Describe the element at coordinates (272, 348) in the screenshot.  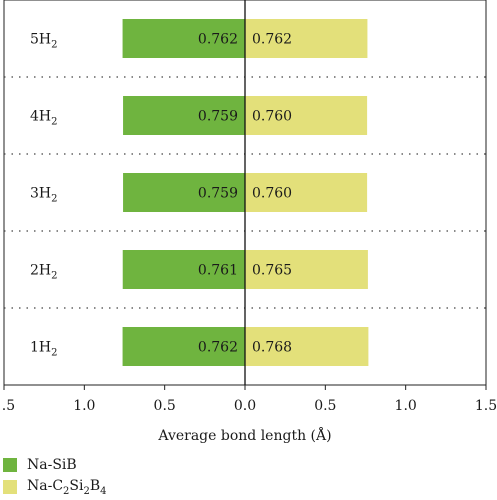
I see `bar-value-label: 0.768` at that location.